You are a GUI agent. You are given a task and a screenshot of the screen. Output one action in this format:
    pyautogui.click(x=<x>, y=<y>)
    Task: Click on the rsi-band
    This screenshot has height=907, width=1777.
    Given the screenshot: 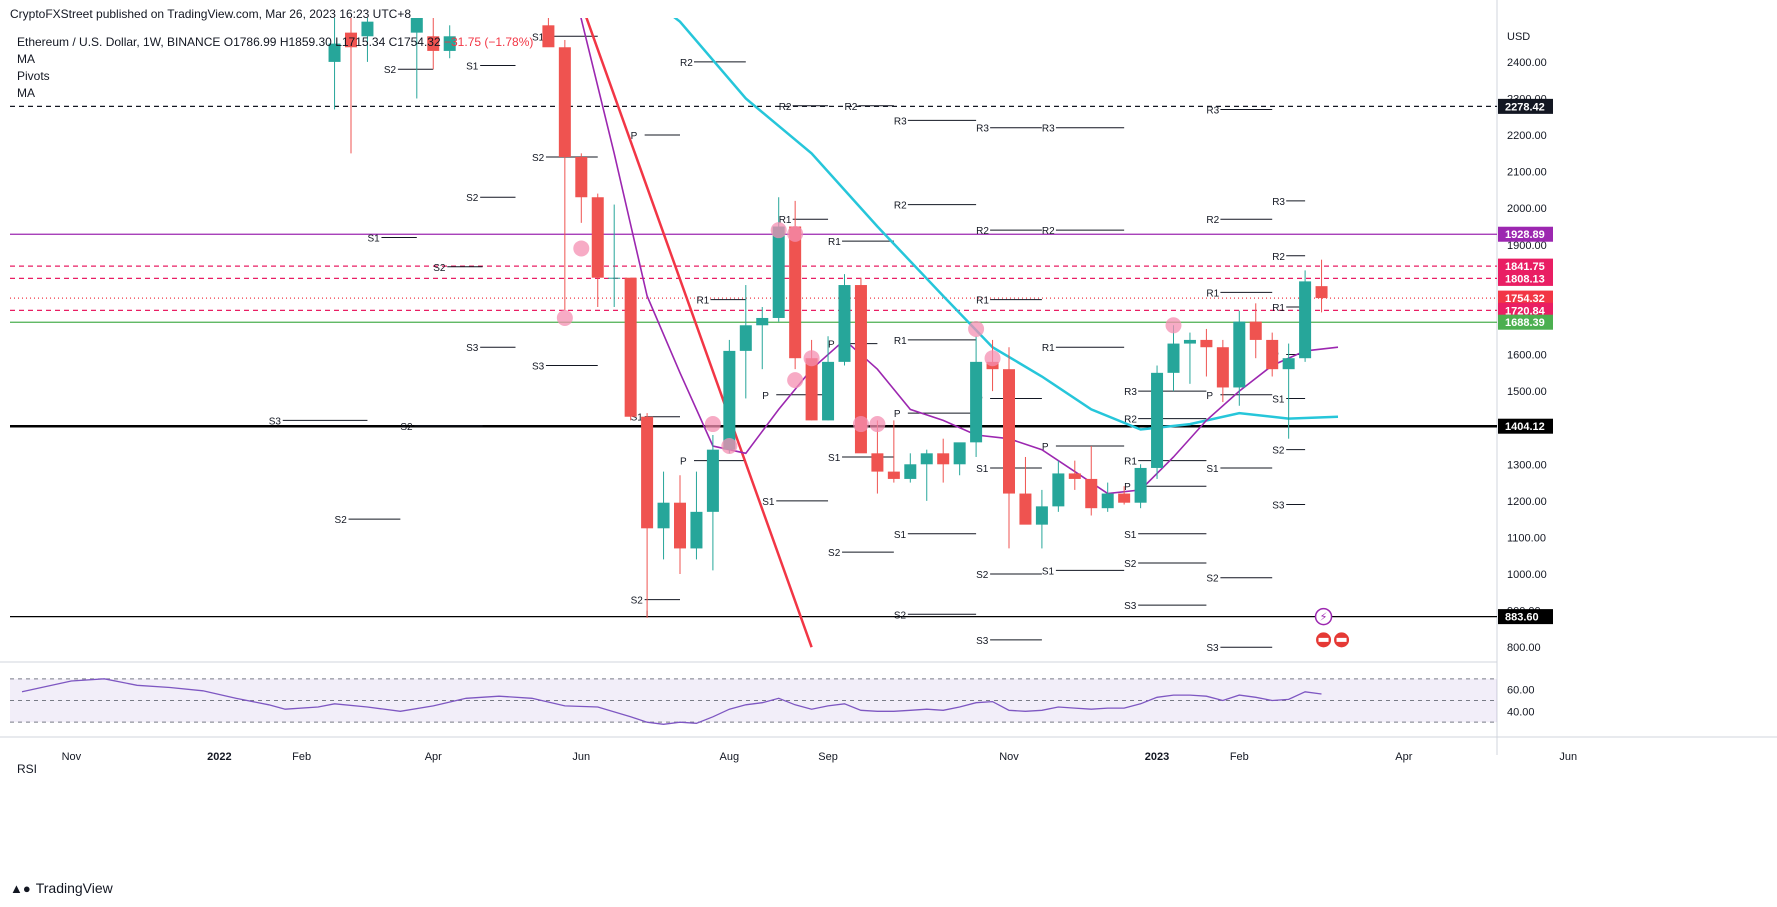 What is the action you would take?
    pyautogui.click(x=753, y=700)
    